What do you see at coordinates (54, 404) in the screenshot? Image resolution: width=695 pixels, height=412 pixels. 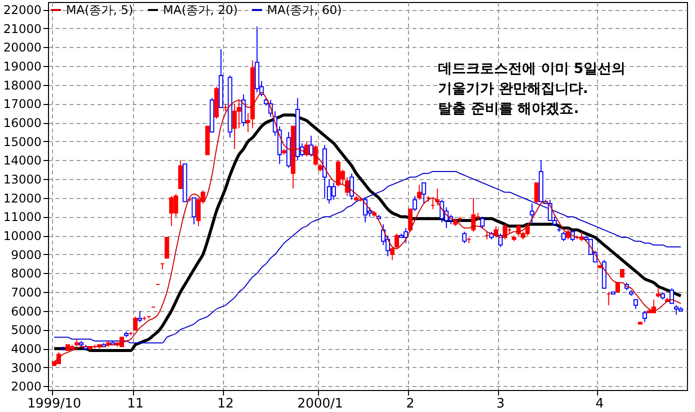 I see `x-tick-label: 1999/10` at bounding box center [54, 404].